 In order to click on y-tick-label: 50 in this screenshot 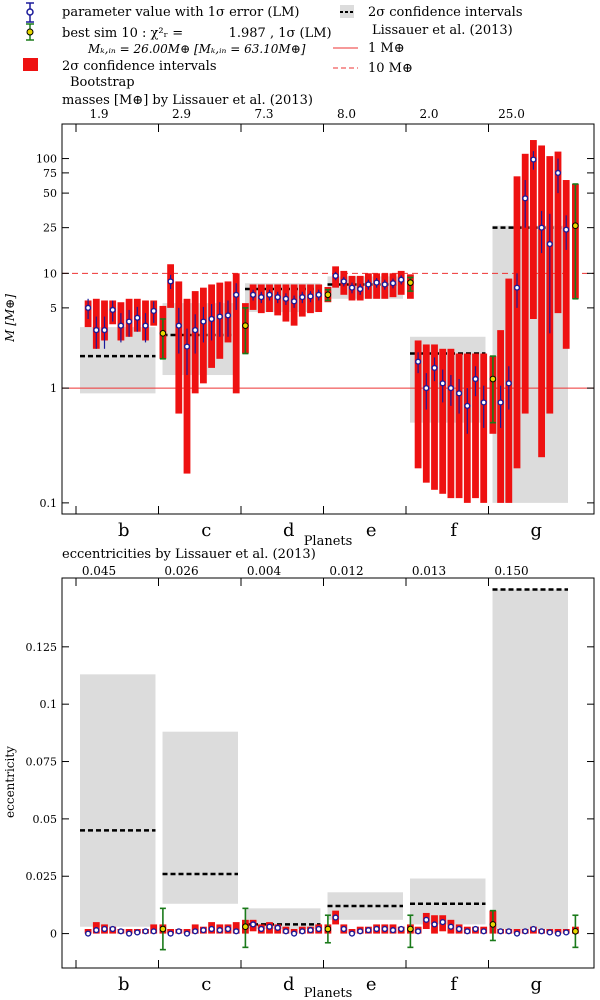, I will do `click(50, 193)`.